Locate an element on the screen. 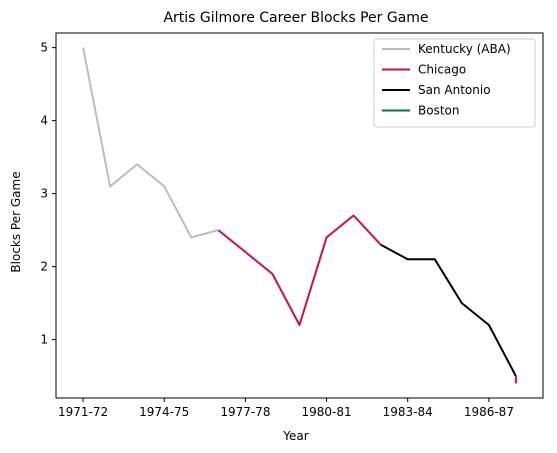  x-tick-label: 1986-87 is located at coordinates (489, 412).